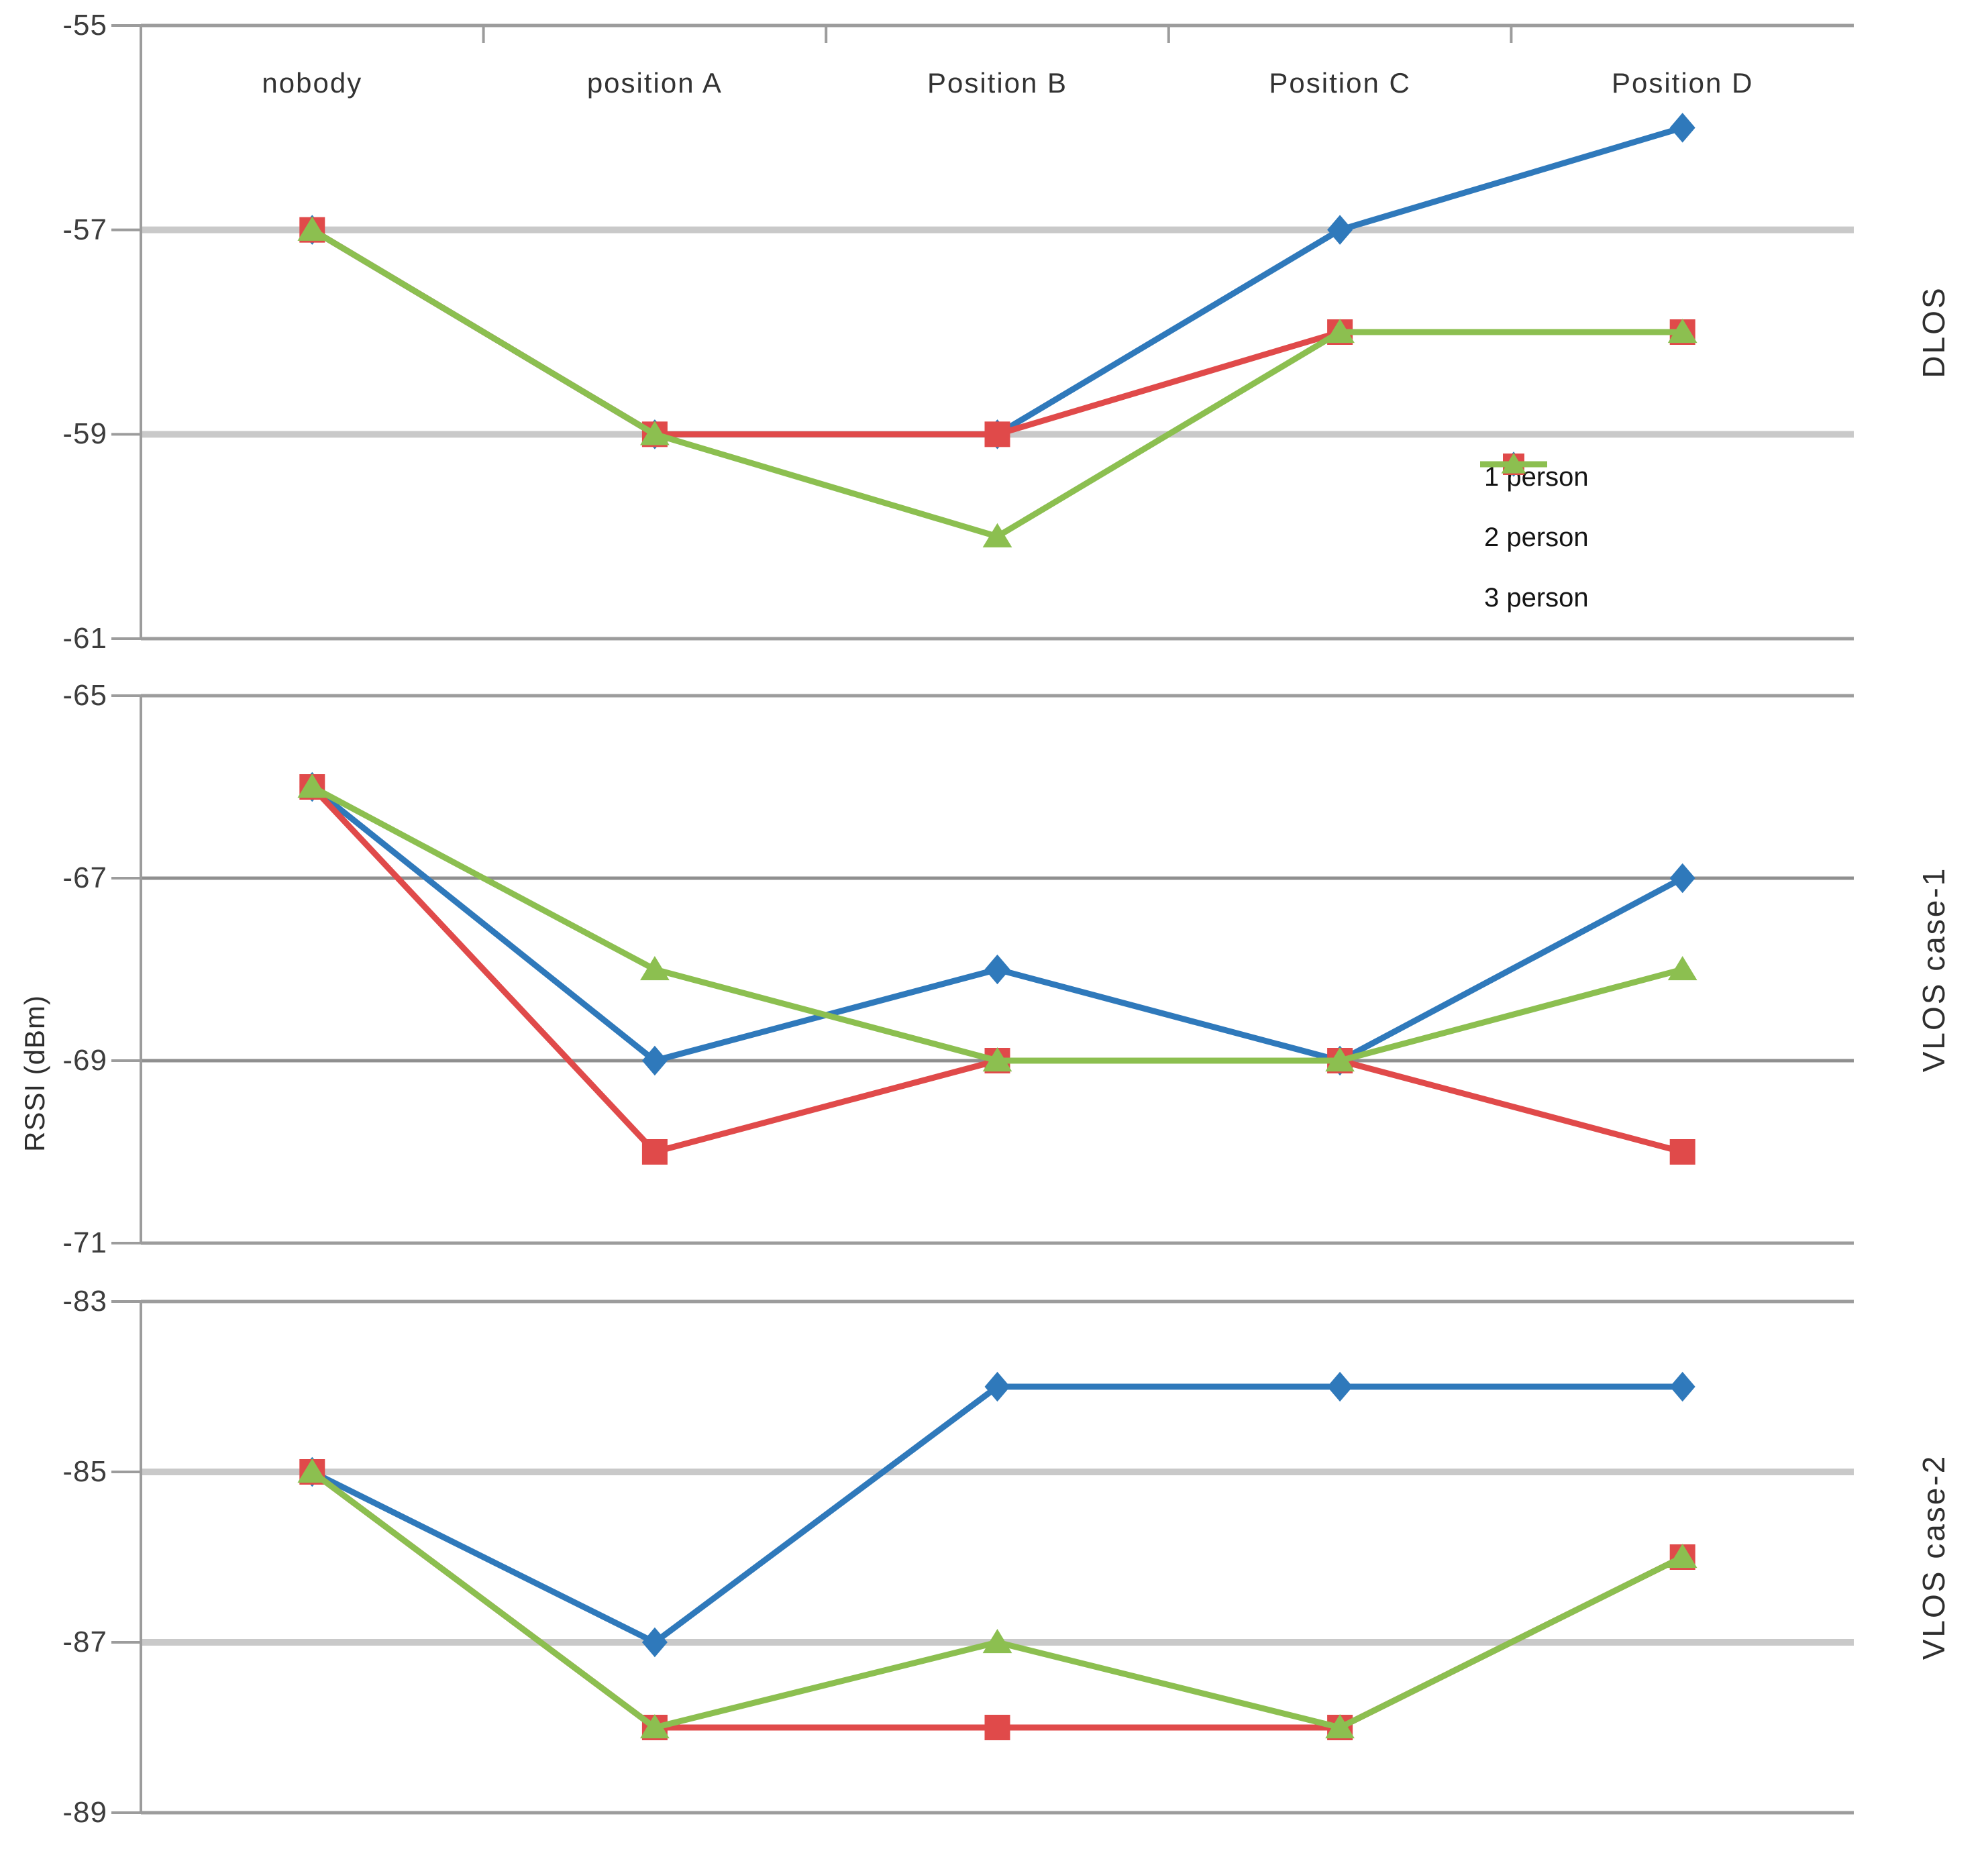 The image size is (1988, 1859). Describe the element at coordinates (1534, 511) in the screenshot. I see `legend-item: 2 person` at that location.